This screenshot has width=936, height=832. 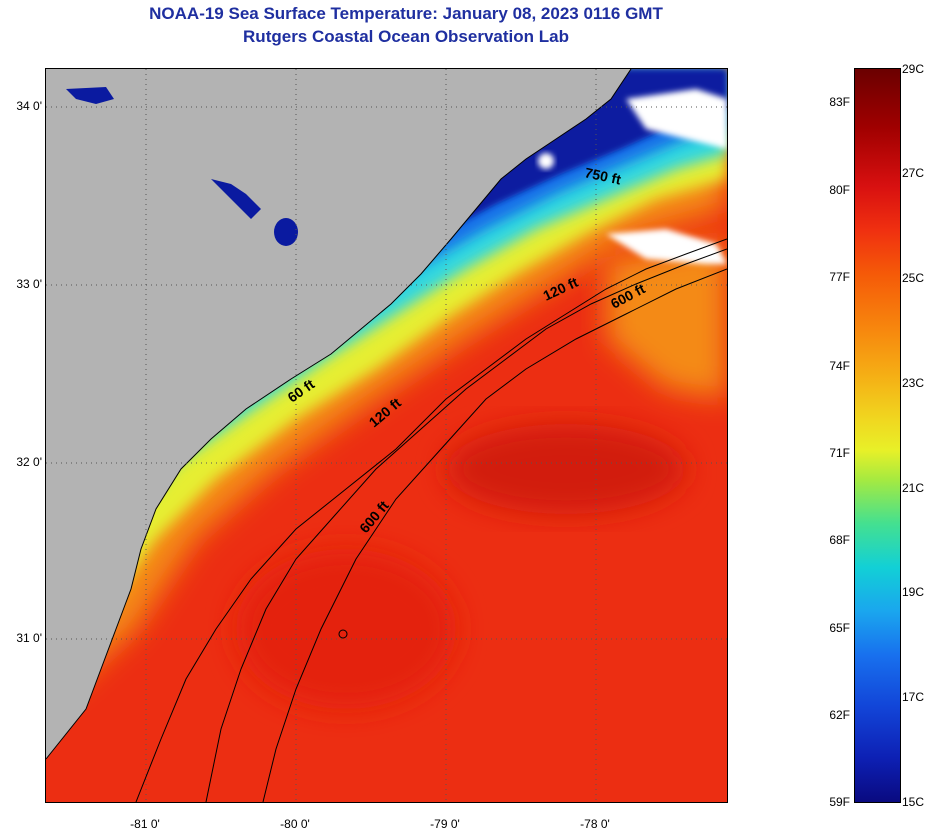 I want to click on colorbar-label-17c: 17C, so click(x=913, y=697).